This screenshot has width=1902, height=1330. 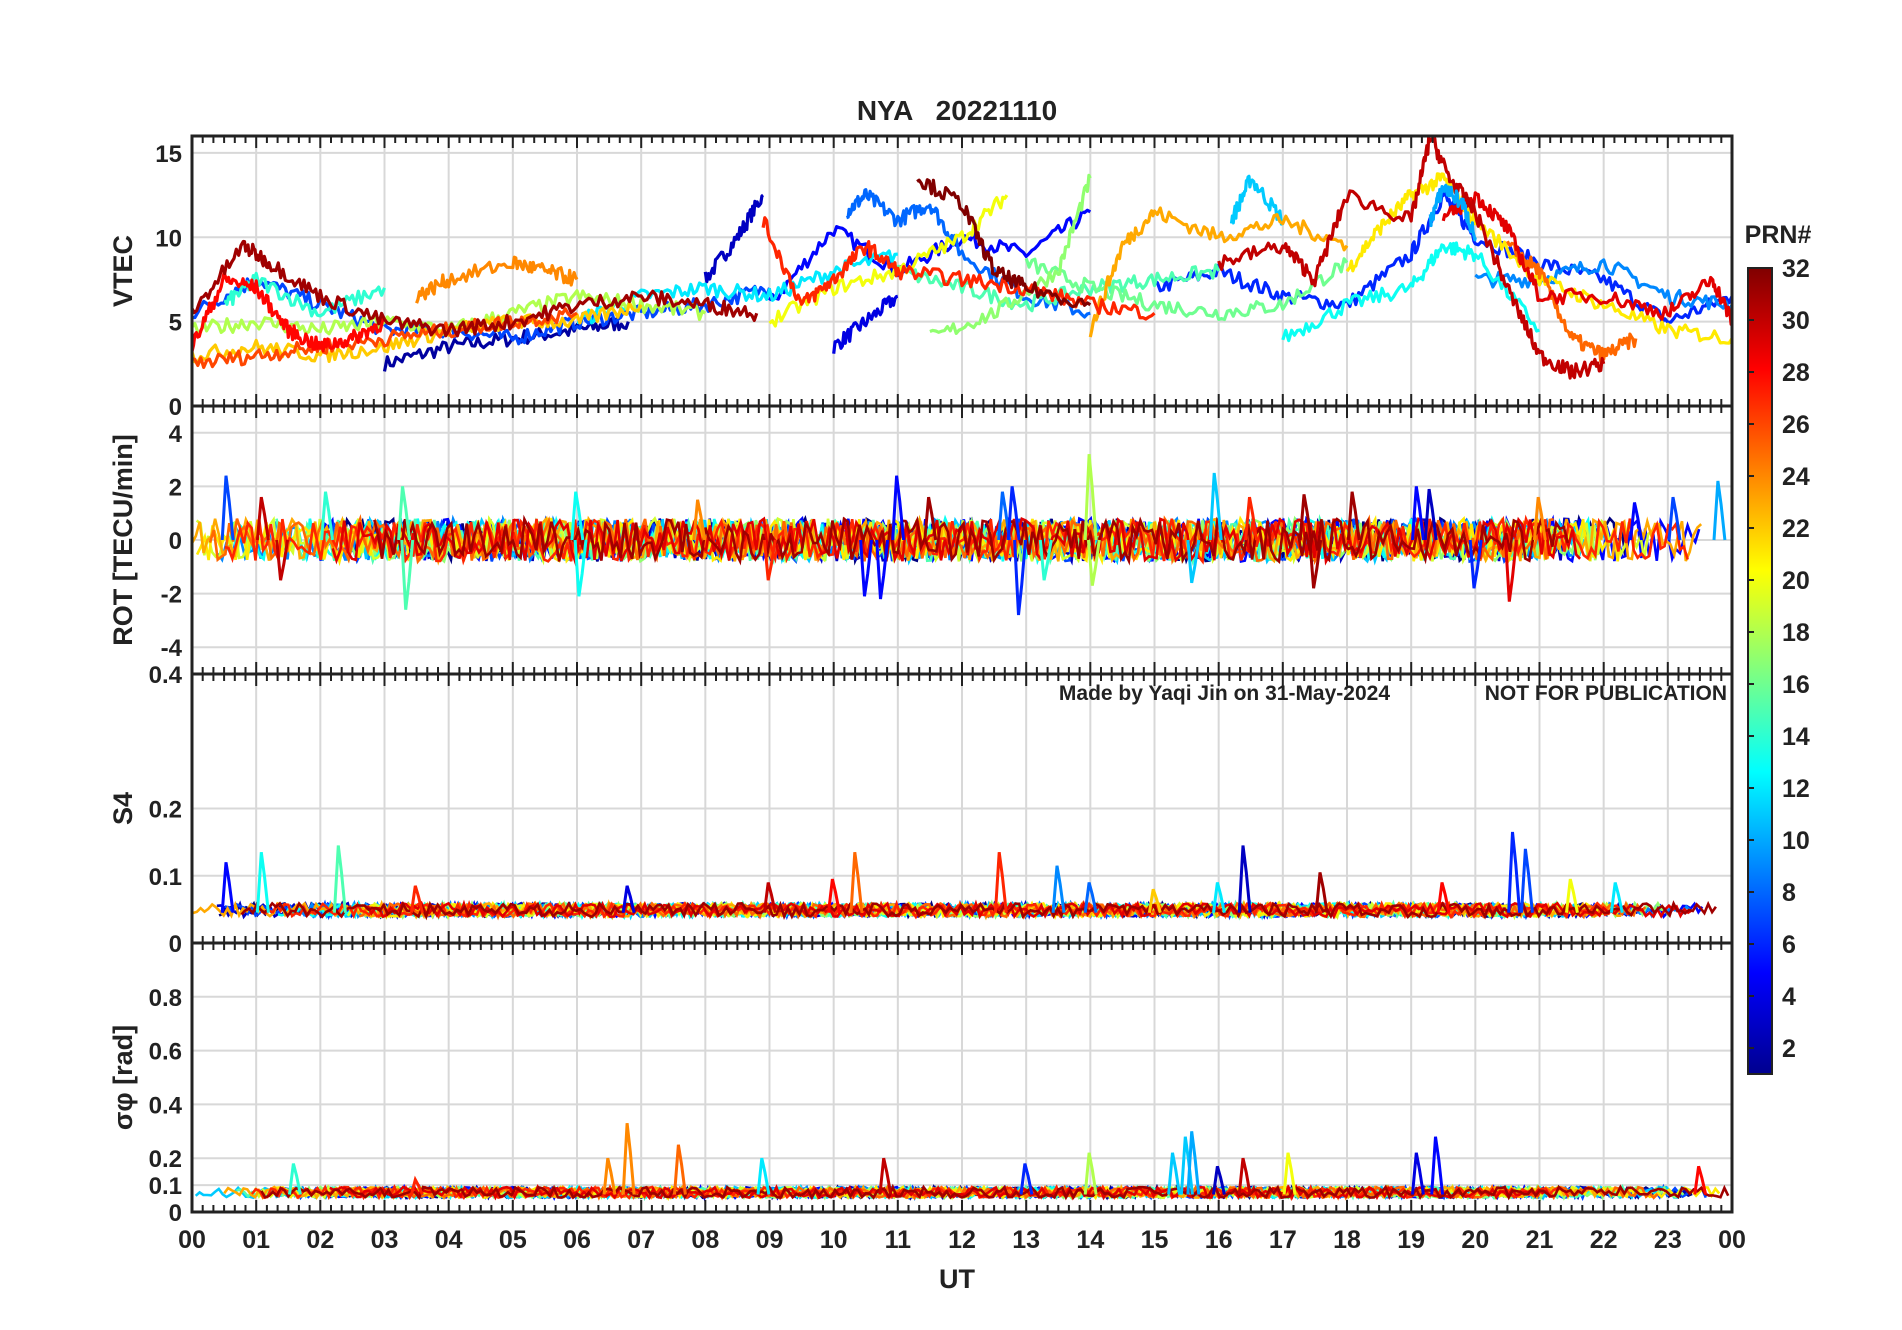 I want to click on colorbar-tick-label: 26, so click(x=1796, y=425).